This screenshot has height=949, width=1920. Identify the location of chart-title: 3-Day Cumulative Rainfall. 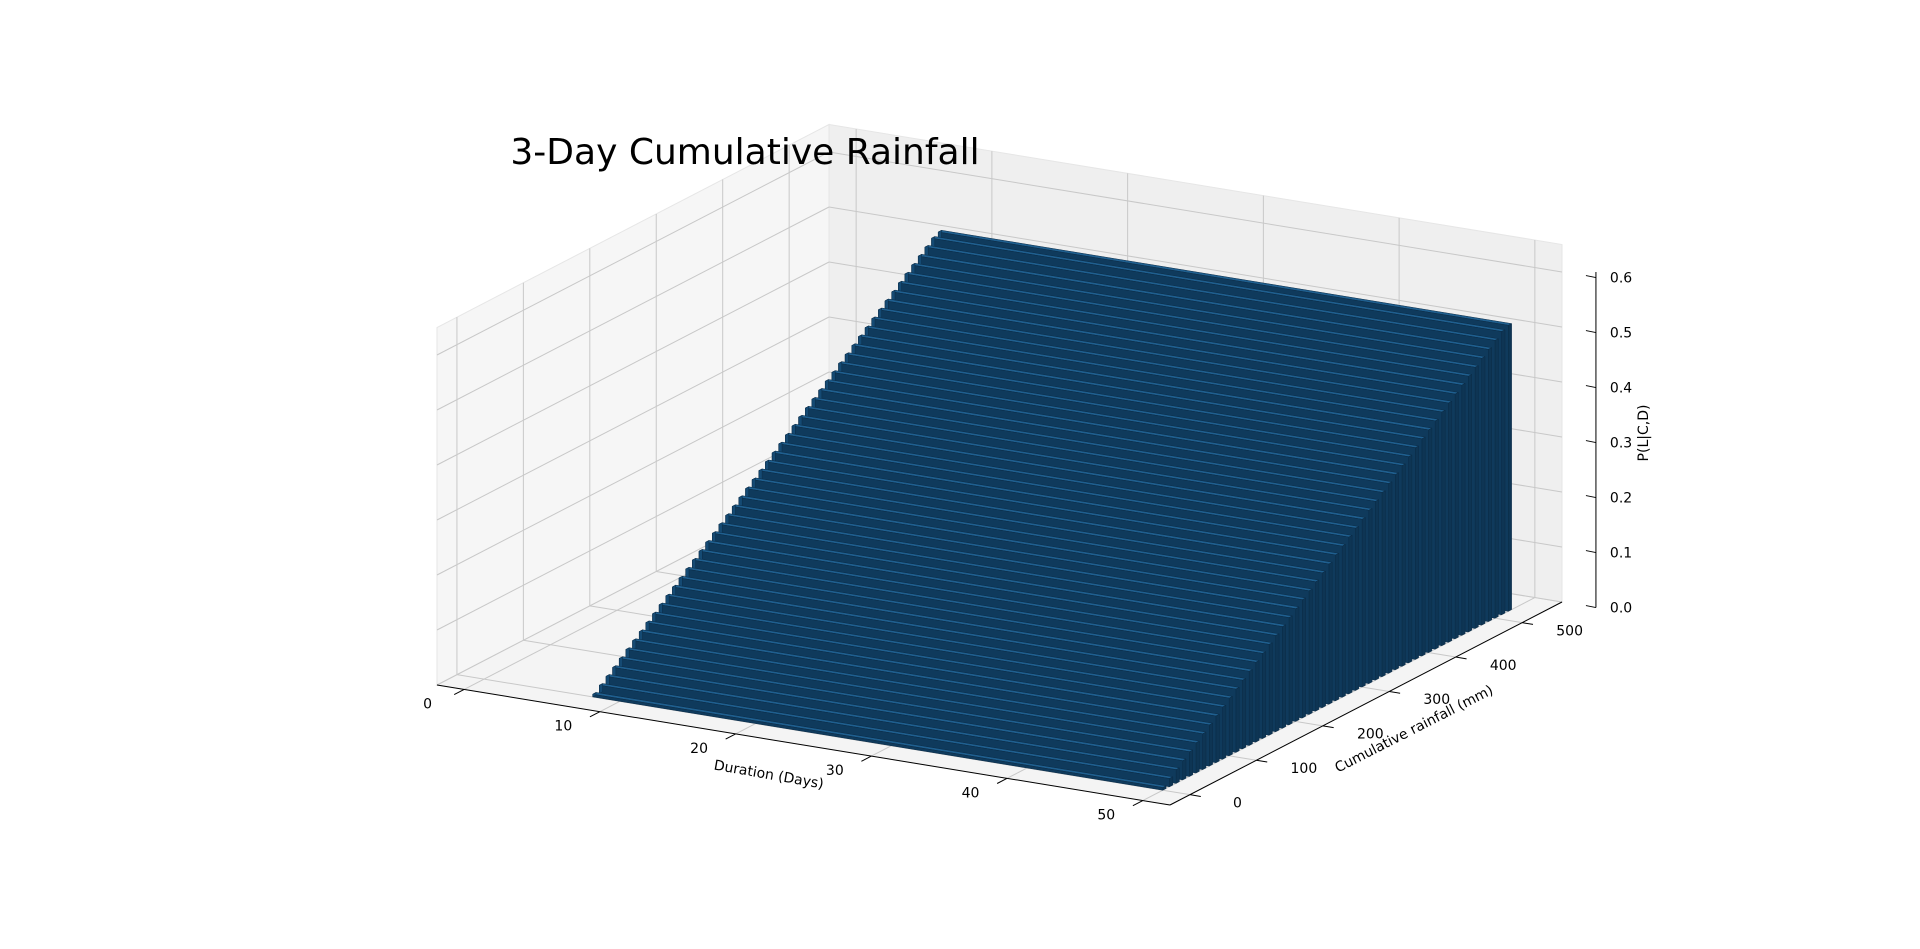
(744, 152).